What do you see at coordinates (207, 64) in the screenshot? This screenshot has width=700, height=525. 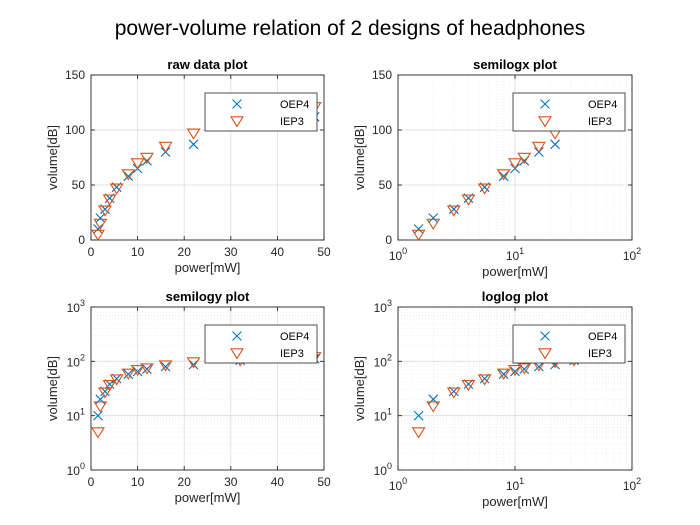 I see `subplot-title: raw data plot` at bounding box center [207, 64].